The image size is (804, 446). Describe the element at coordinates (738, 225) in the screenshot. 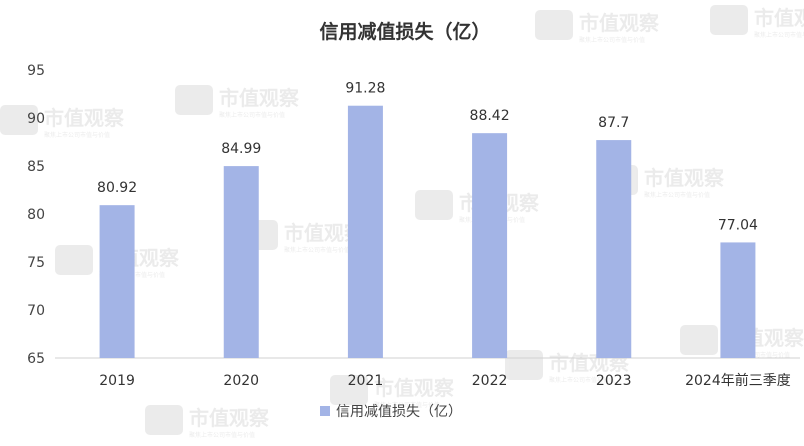

I see `bar-value-label: 77.04` at that location.